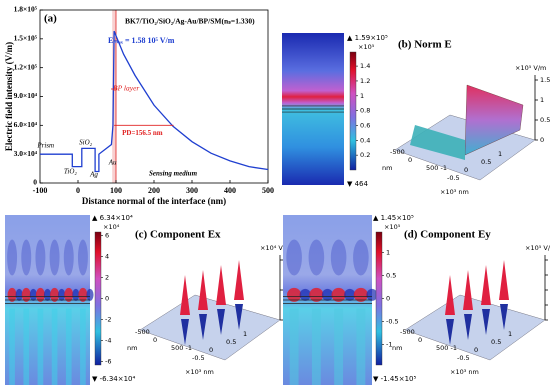  I want to click on x-tick-label: -100, so click(40, 190).